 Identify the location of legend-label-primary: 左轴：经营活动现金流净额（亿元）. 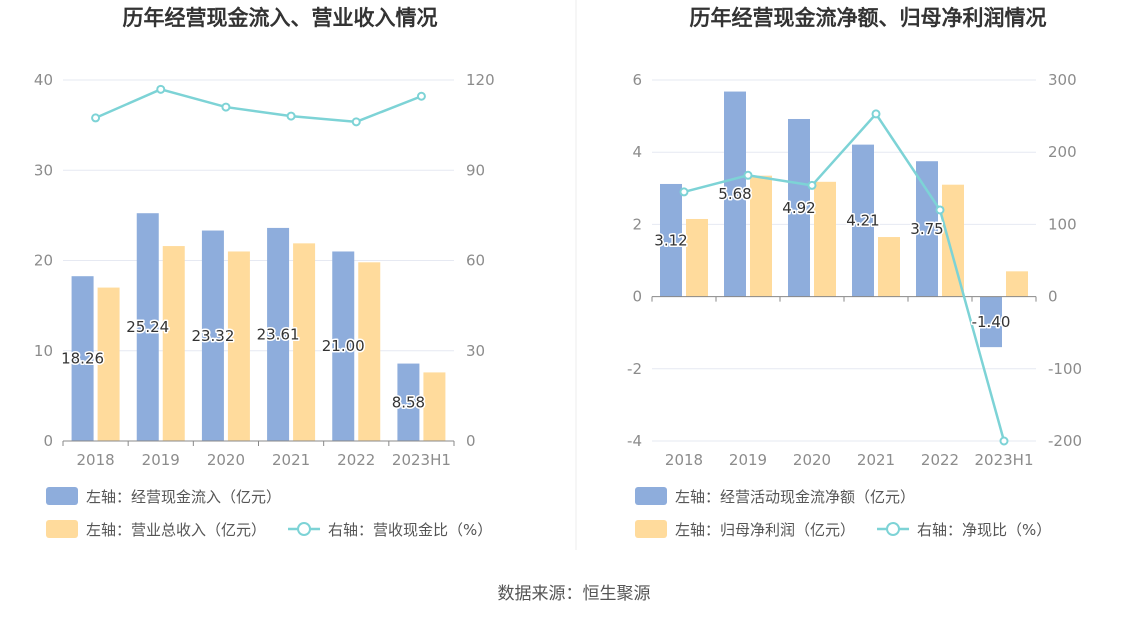
(795, 497).